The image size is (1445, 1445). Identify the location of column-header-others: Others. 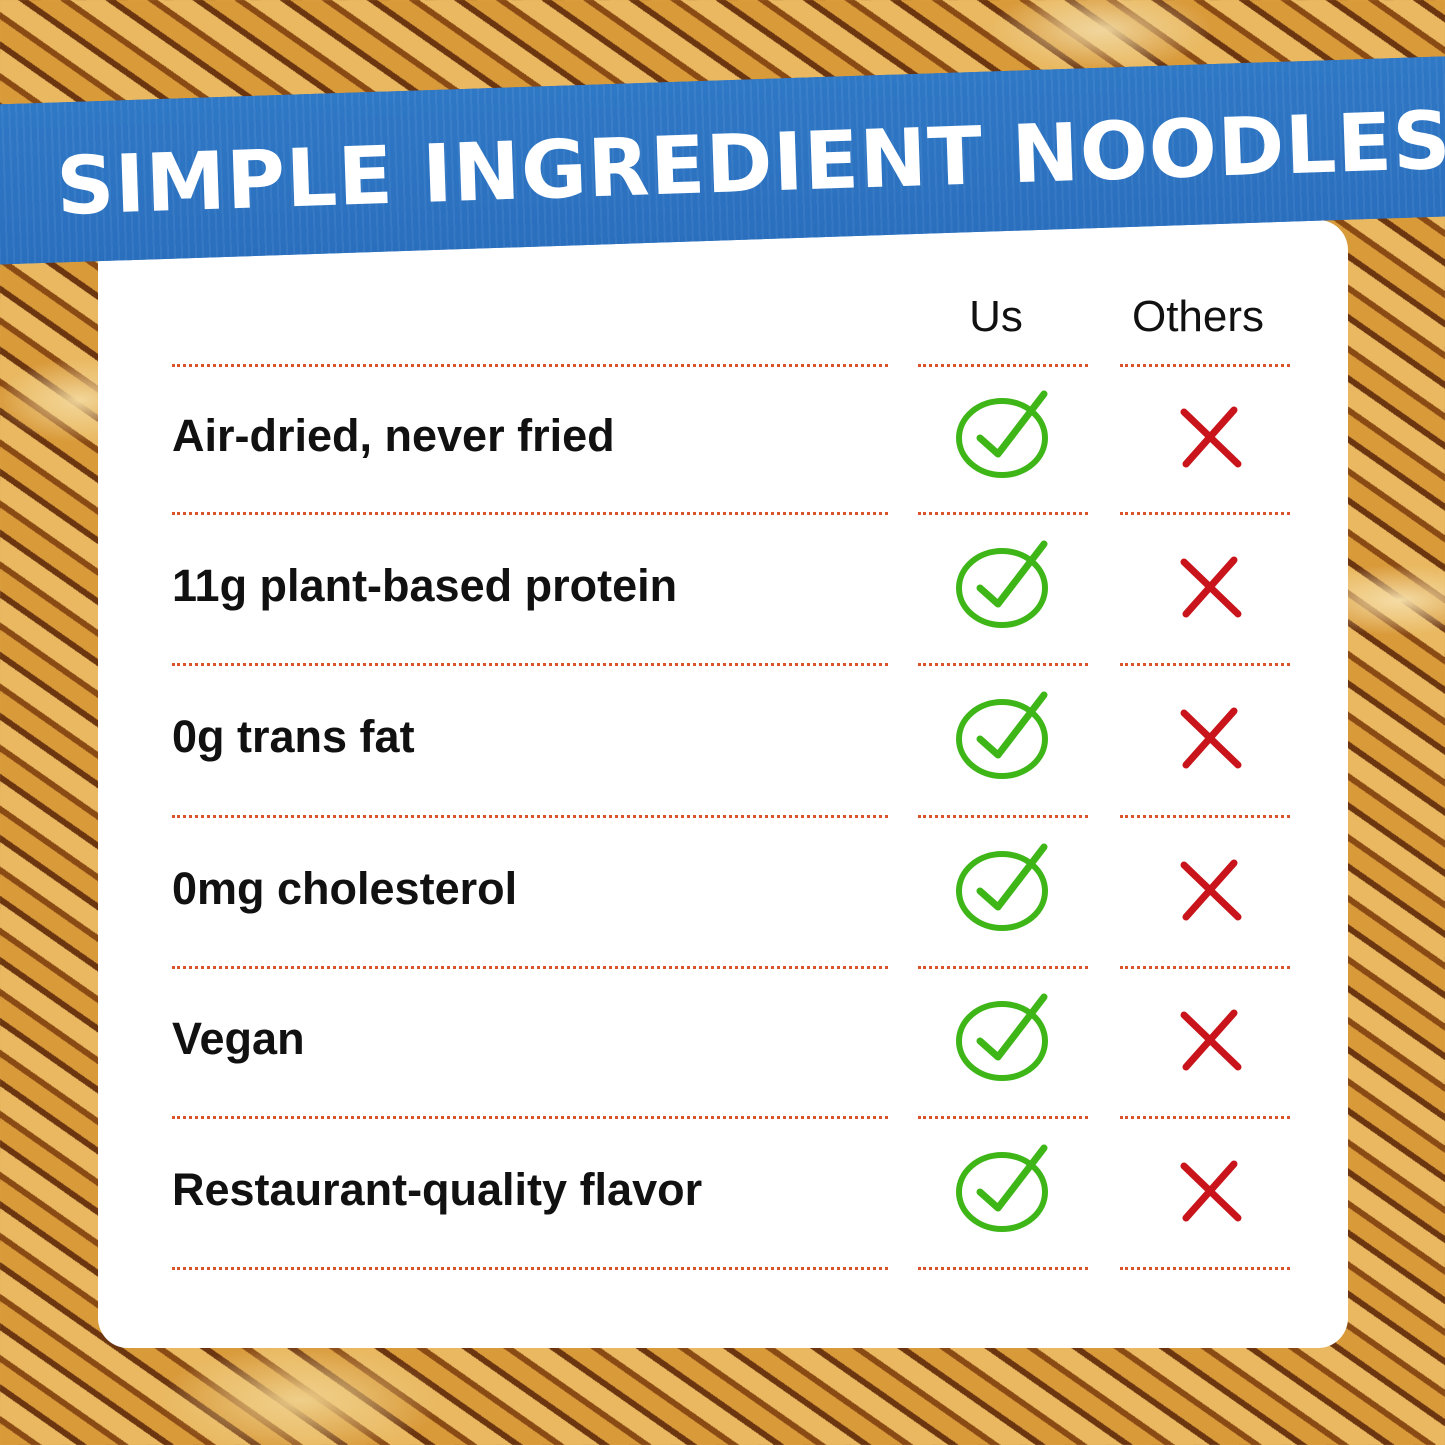
(1198, 316).